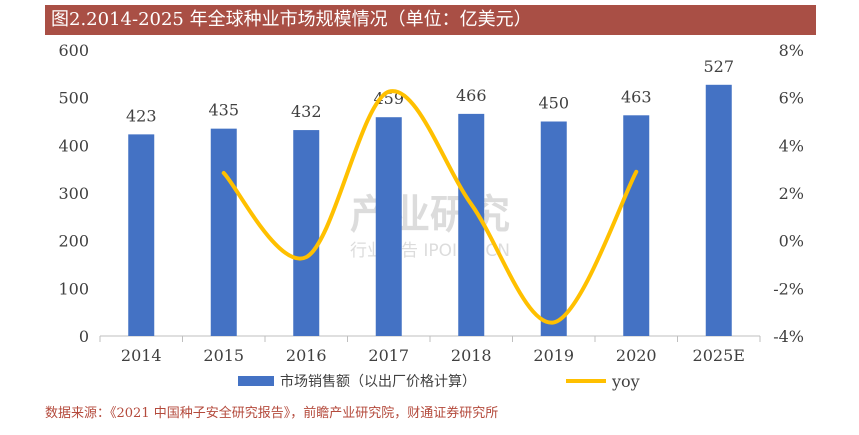 This screenshot has height=435, width=859. What do you see at coordinates (791, 193) in the screenshot?
I see `y-right-tick-label: 2%` at bounding box center [791, 193].